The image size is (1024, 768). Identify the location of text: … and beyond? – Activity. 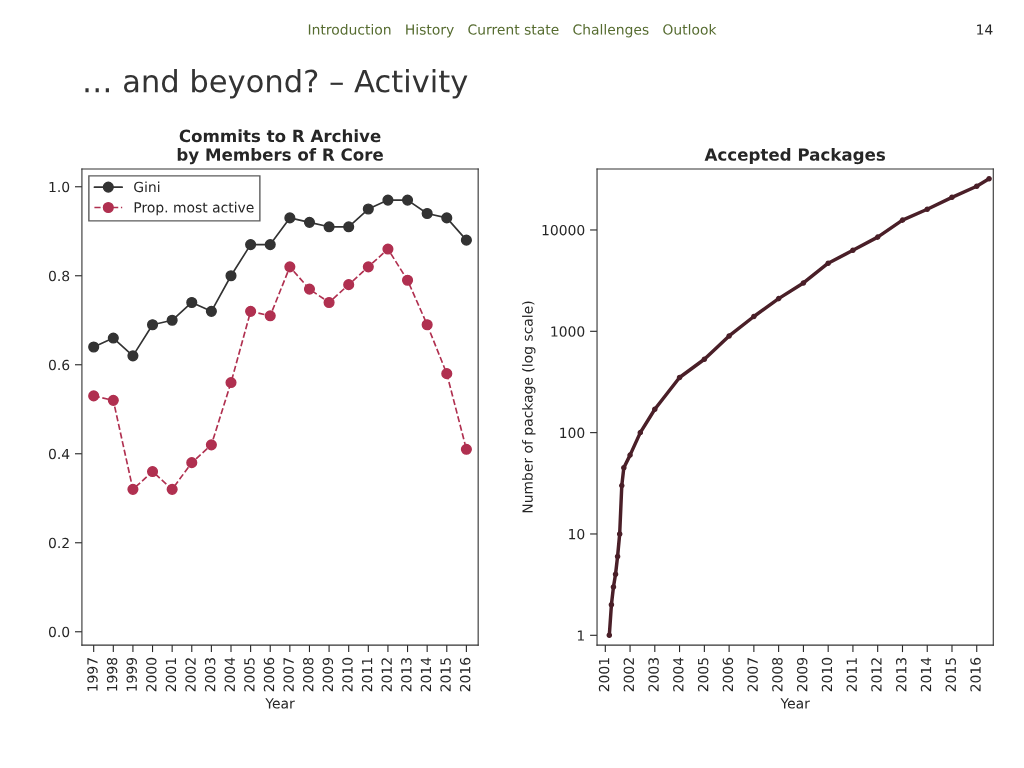
(276, 83).